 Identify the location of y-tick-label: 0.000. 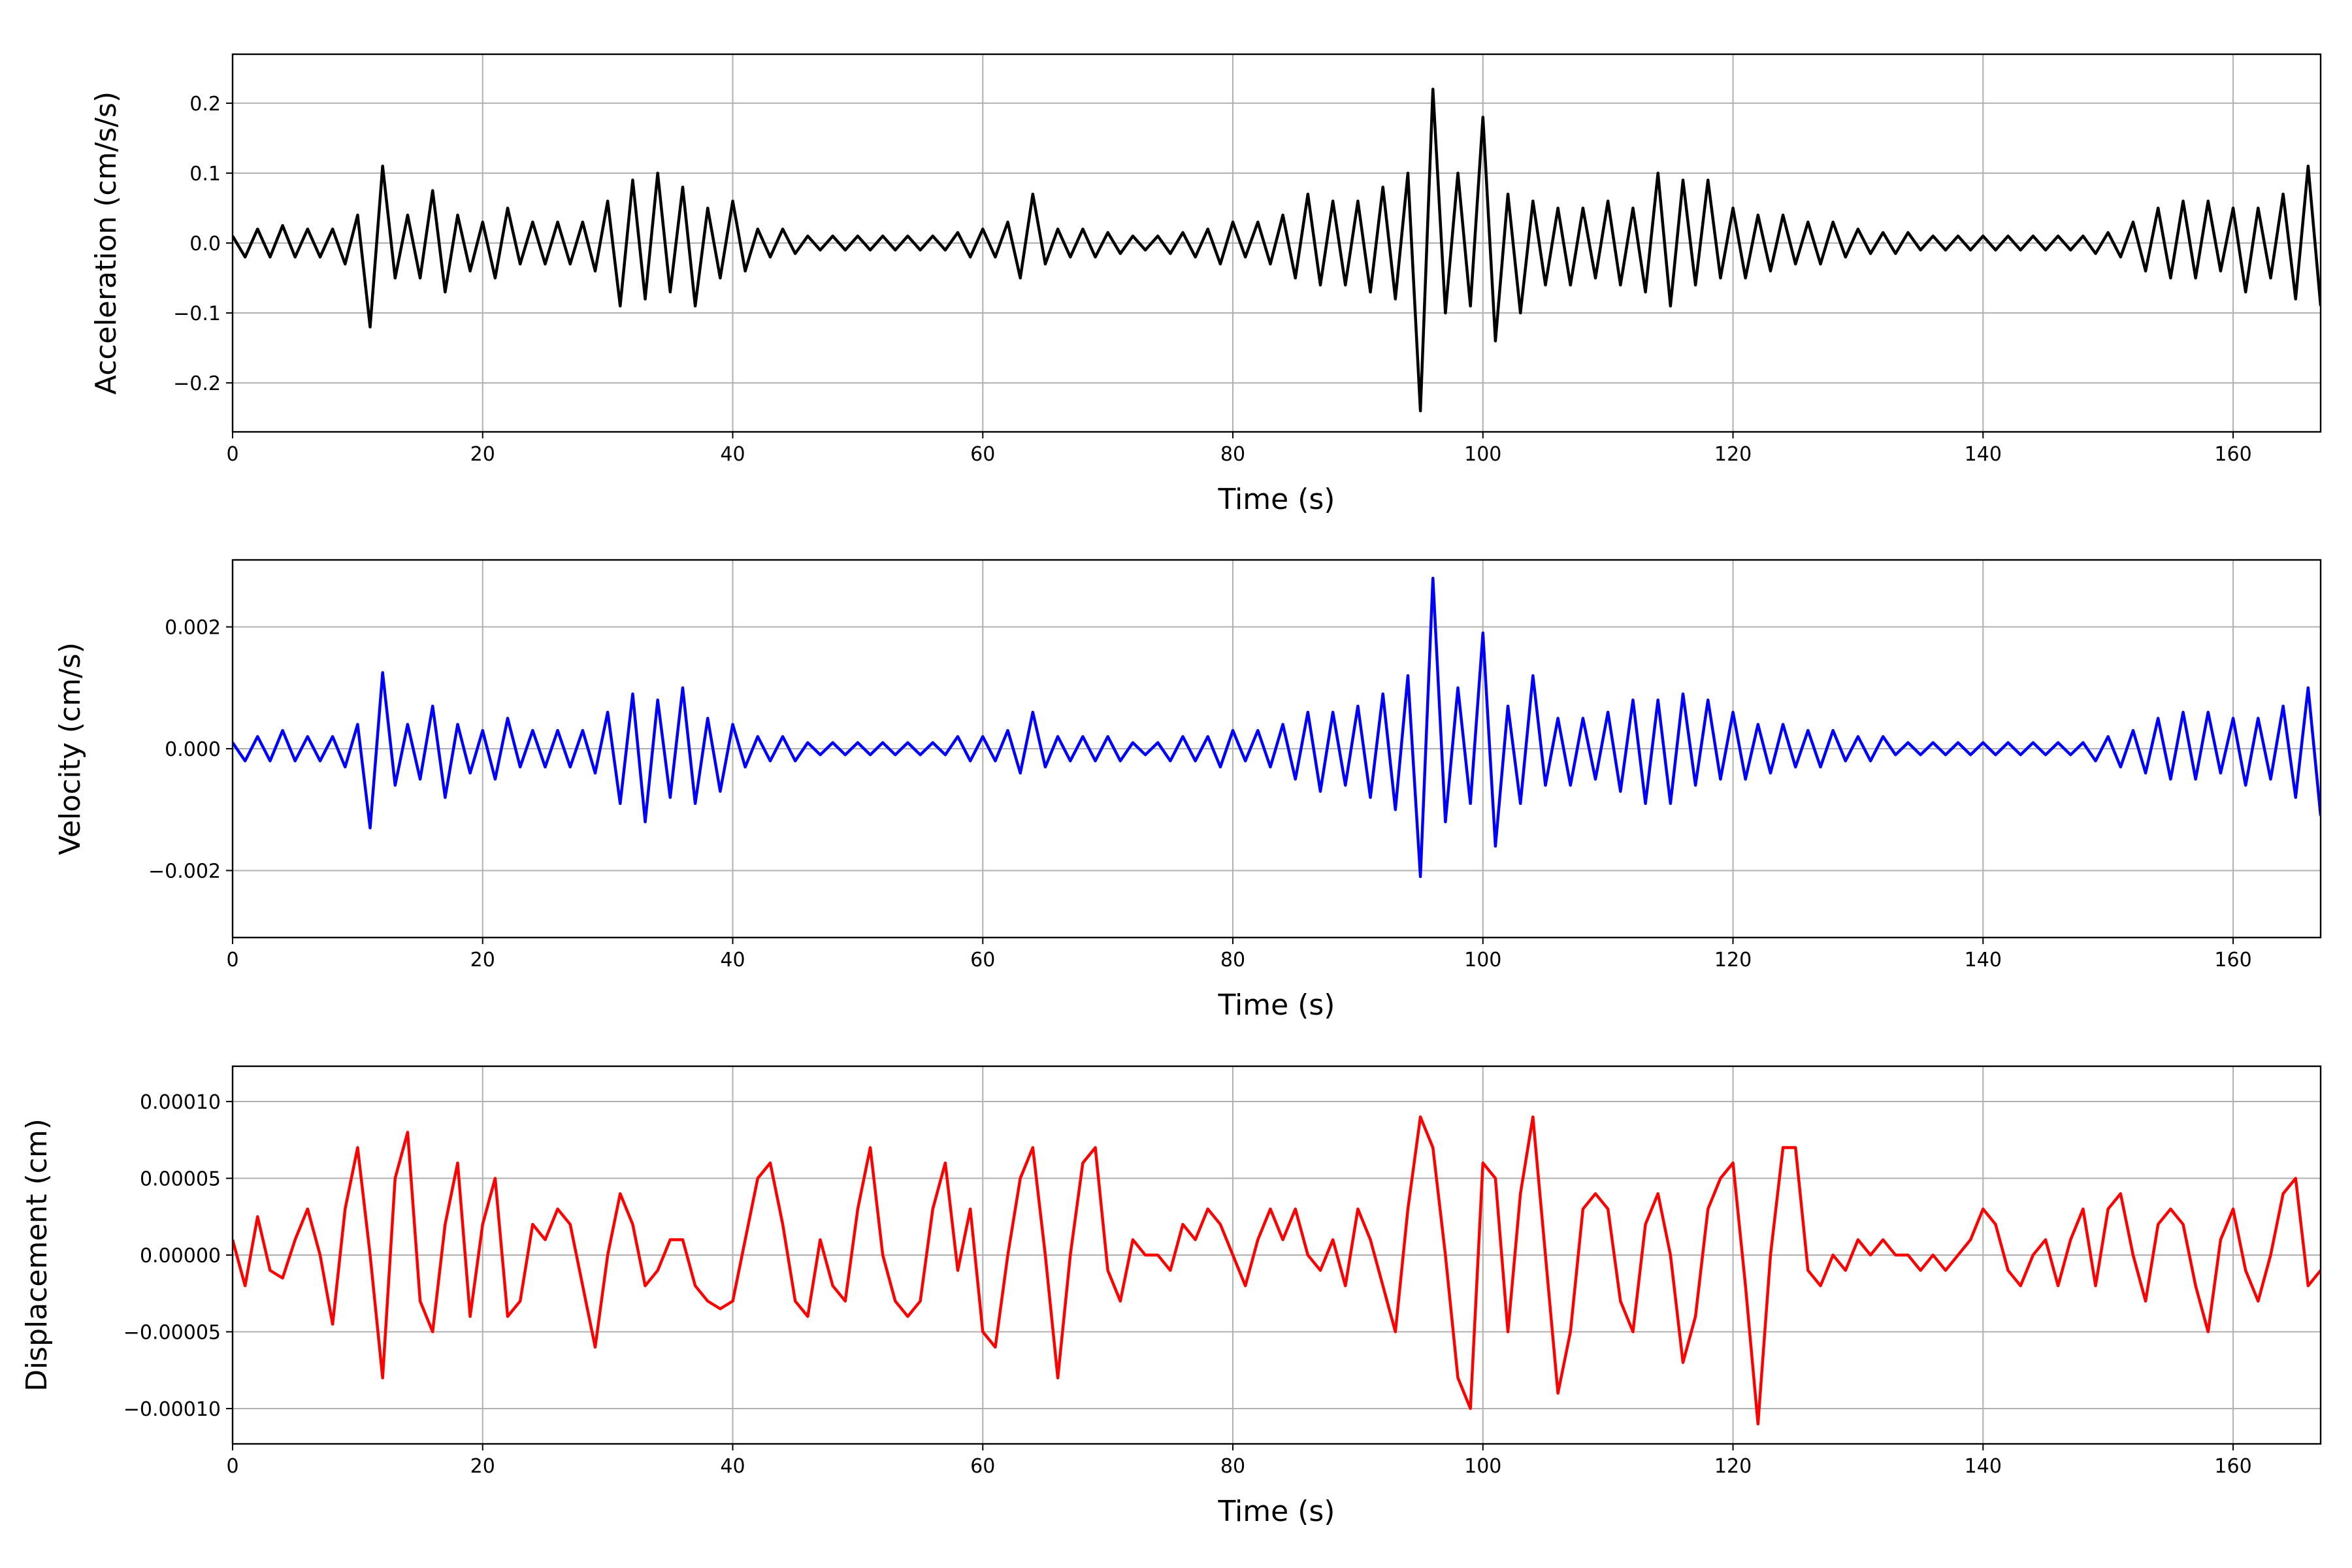
(193, 749).